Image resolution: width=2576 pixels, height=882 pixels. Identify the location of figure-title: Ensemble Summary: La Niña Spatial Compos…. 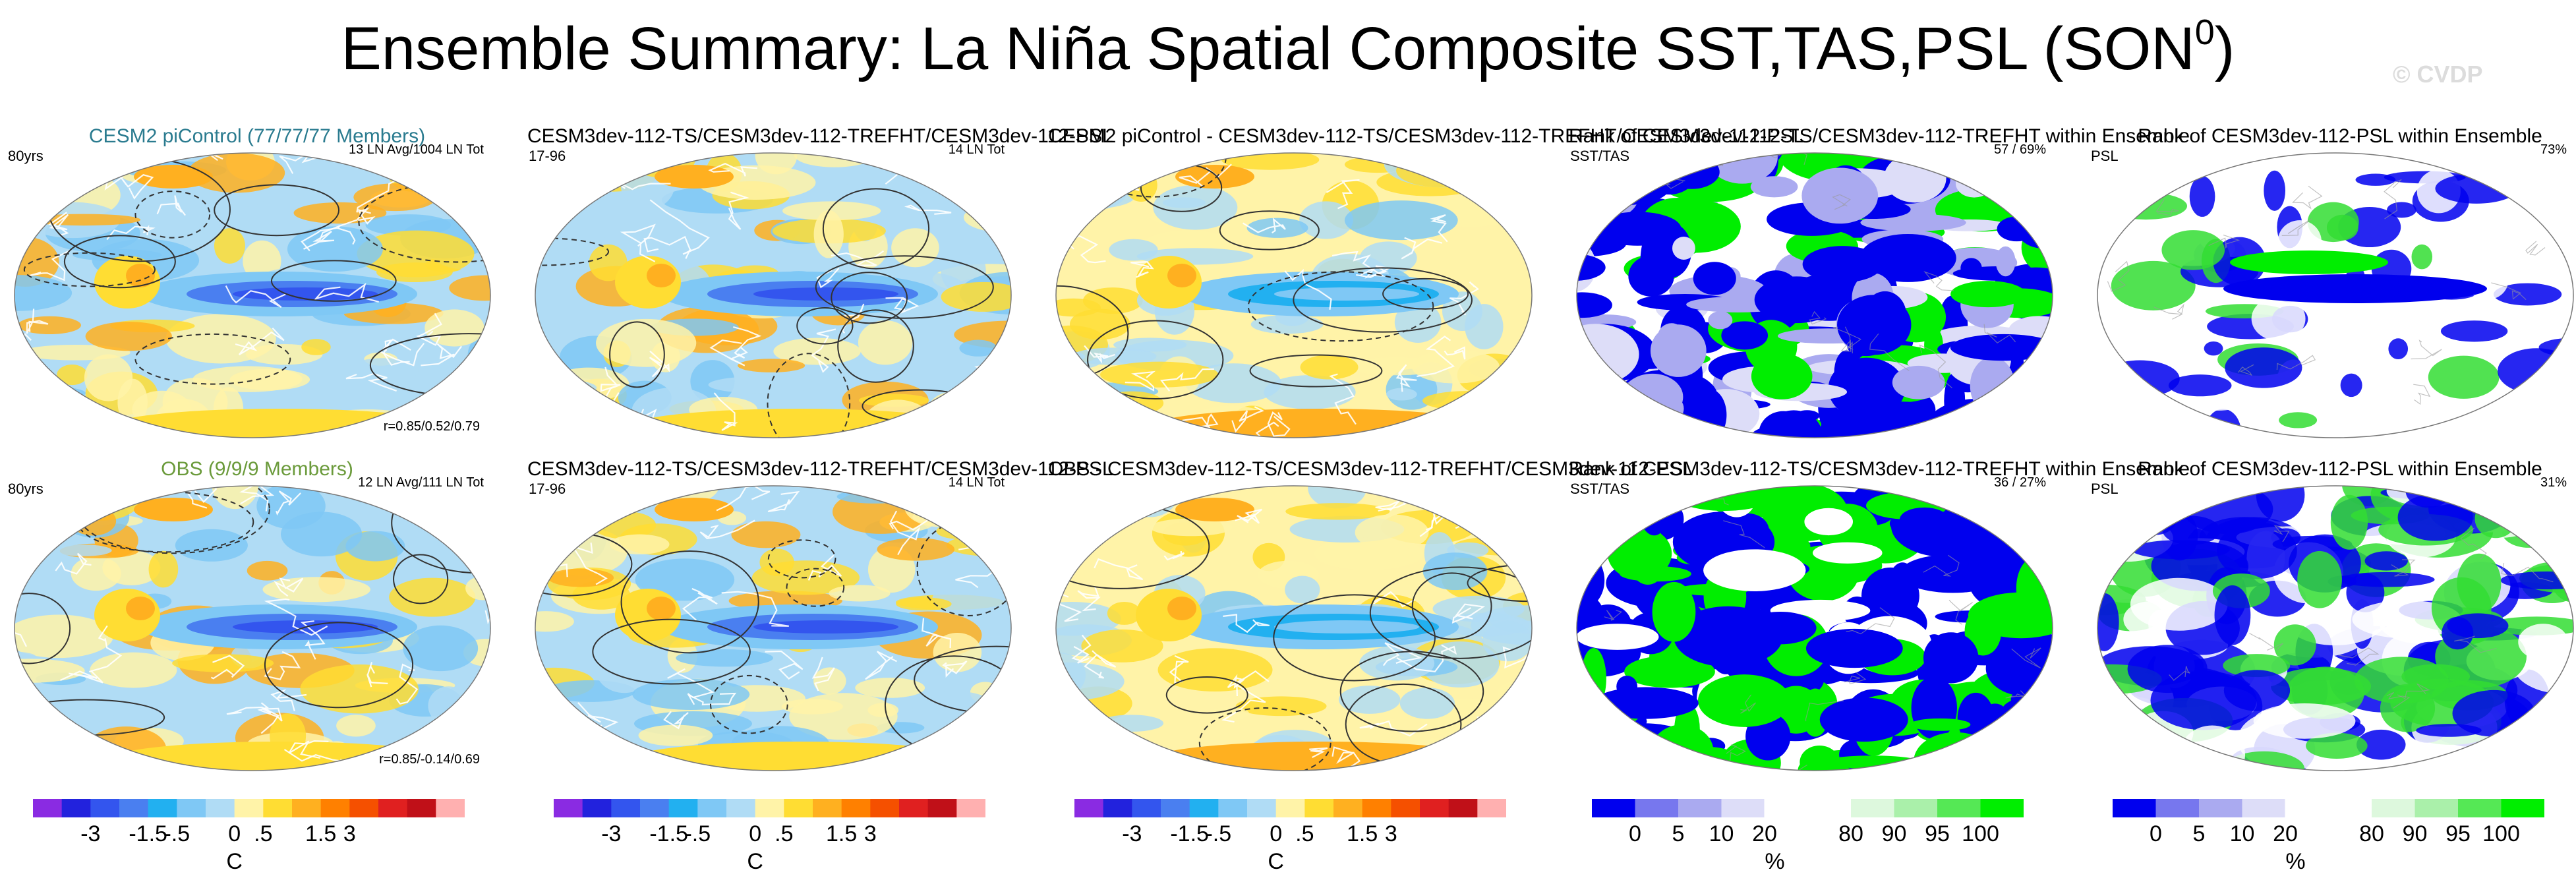
(1288, 48).